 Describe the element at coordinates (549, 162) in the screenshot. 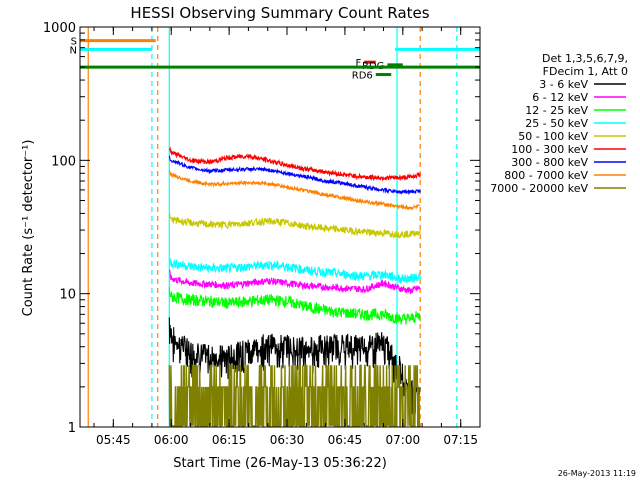

I see `legend-label-6: 300 - 800 keV` at that location.